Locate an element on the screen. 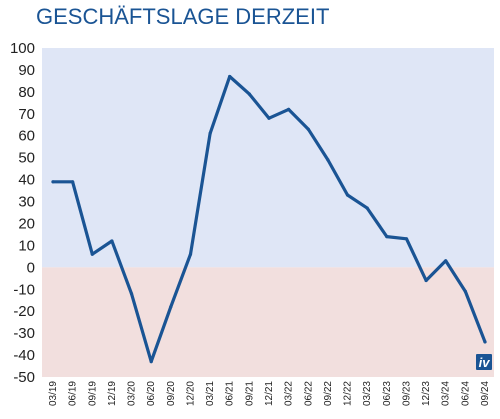 The height and width of the screenshot is (419, 500). x-tick-label: 03/21 is located at coordinates (210, 393).